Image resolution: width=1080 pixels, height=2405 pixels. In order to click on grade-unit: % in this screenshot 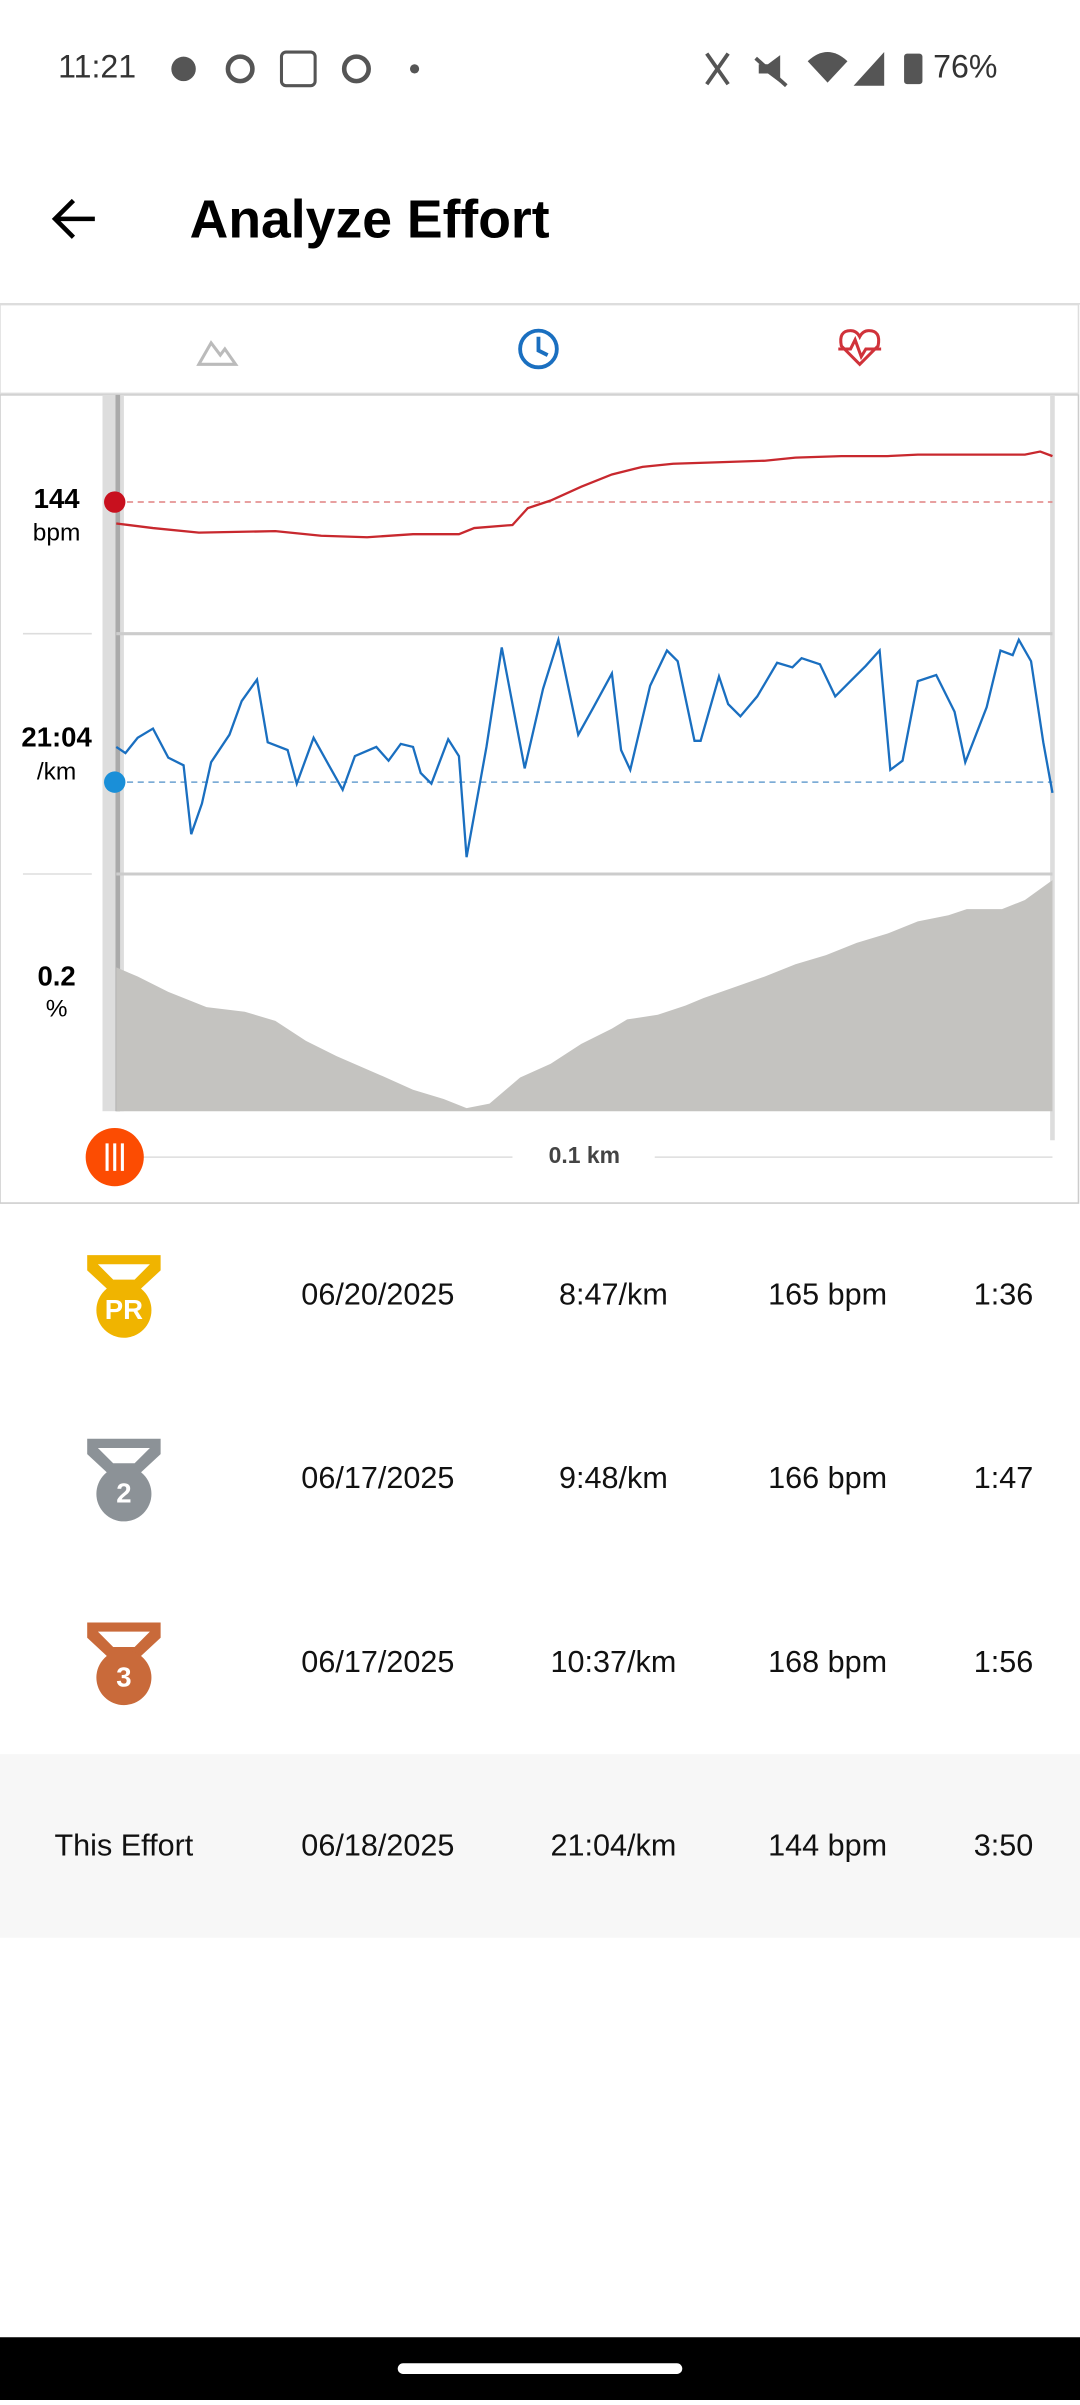, I will do `click(57, 1009)`.